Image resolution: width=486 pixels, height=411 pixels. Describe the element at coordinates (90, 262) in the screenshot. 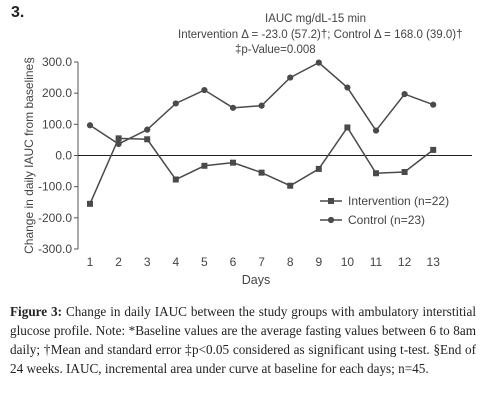

I see `x-tick-label: 1` at that location.